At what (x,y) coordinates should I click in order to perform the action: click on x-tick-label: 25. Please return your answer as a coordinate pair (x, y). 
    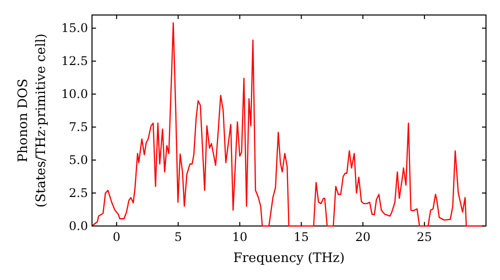
    Looking at the image, I should click on (424, 237).